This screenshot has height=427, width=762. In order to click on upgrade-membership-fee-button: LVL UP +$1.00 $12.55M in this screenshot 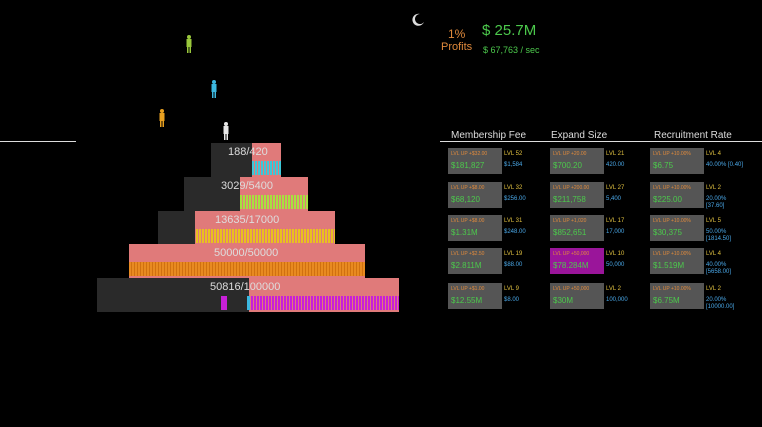, I will do `click(475, 296)`.